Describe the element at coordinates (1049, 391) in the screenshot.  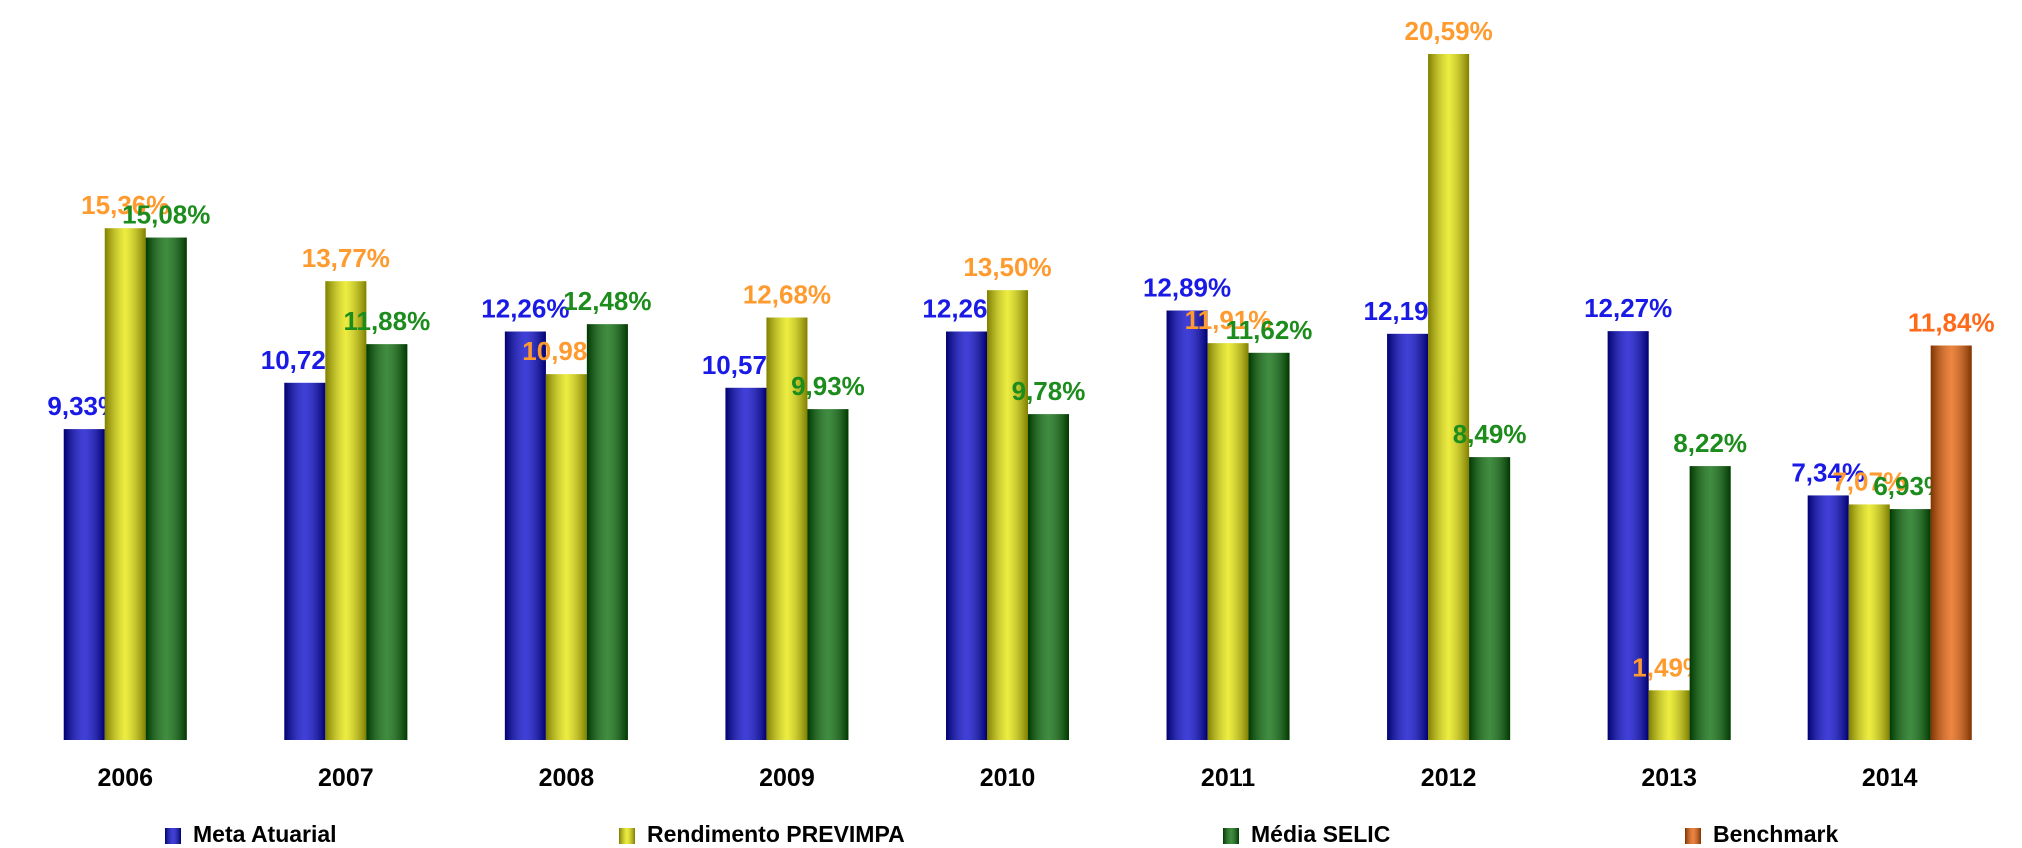
I see `data-label: 9,78%` at that location.